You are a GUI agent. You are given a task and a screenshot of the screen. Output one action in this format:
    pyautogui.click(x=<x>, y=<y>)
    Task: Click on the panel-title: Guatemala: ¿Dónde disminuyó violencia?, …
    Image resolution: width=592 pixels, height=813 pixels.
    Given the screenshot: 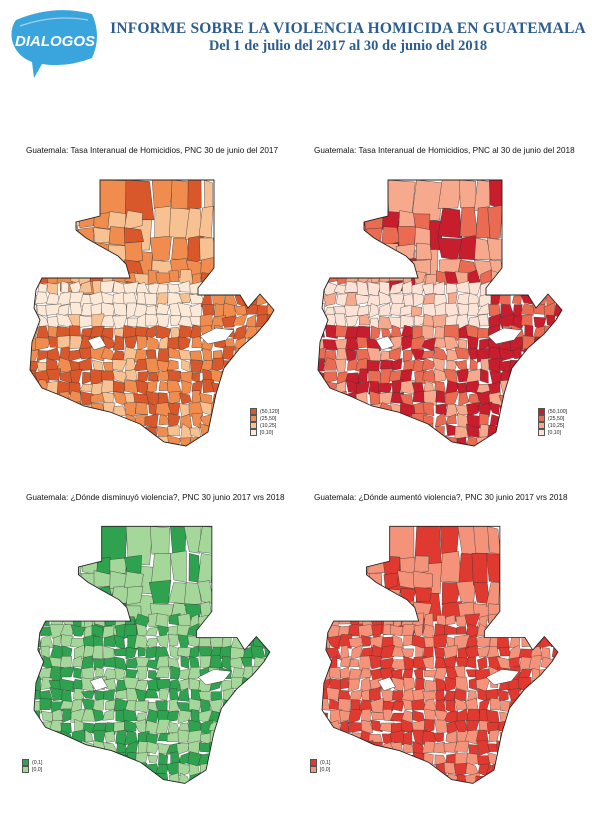 What is the action you would take?
    pyautogui.click(x=155, y=497)
    